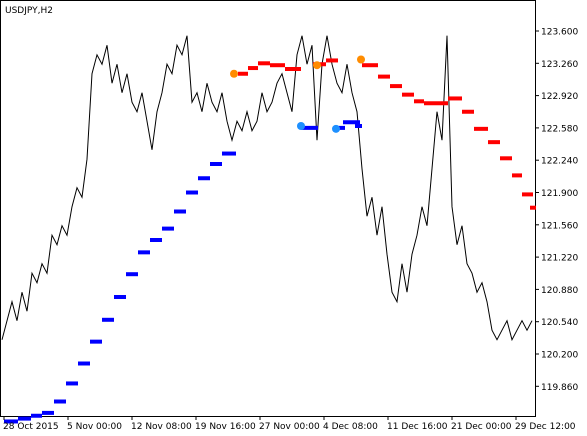 The width and height of the screenshot is (587, 436). What do you see at coordinates (545, 427) in the screenshot?
I see `x-tick-label-8: 29 Dec 12:00` at bounding box center [545, 427].